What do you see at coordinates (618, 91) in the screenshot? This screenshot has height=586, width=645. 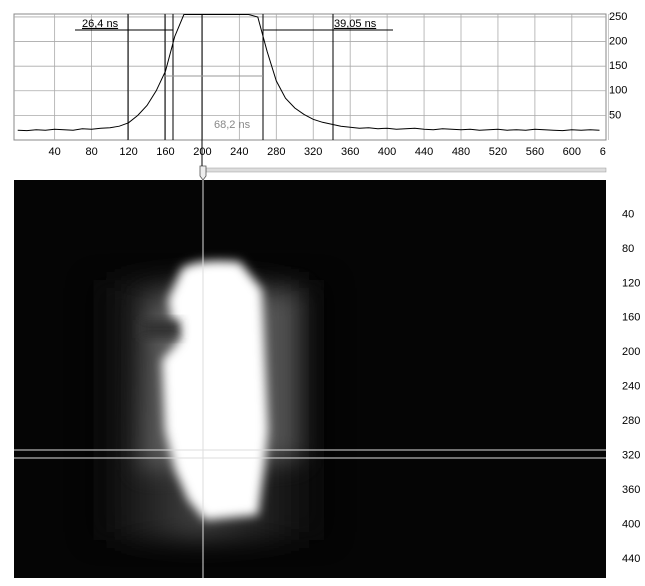 I see `y-tick-label: 100` at bounding box center [618, 91].